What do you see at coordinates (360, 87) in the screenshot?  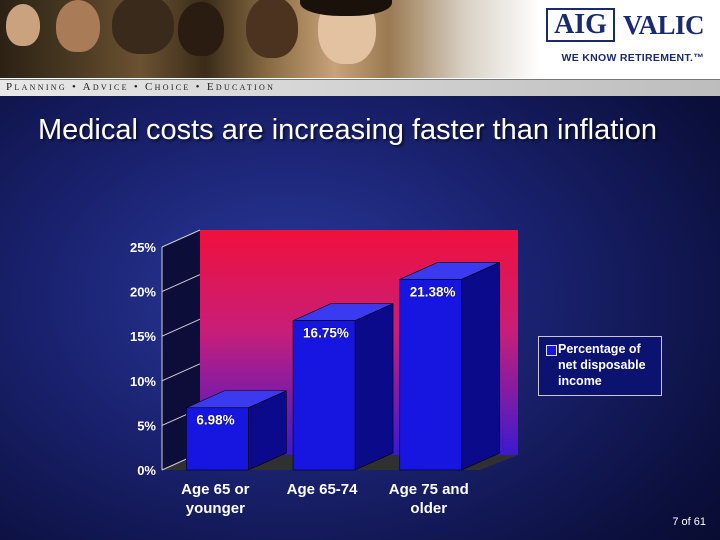 I see `nav-strip: Planning • Advice • Choice • Education` at bounding box center [360, 87].